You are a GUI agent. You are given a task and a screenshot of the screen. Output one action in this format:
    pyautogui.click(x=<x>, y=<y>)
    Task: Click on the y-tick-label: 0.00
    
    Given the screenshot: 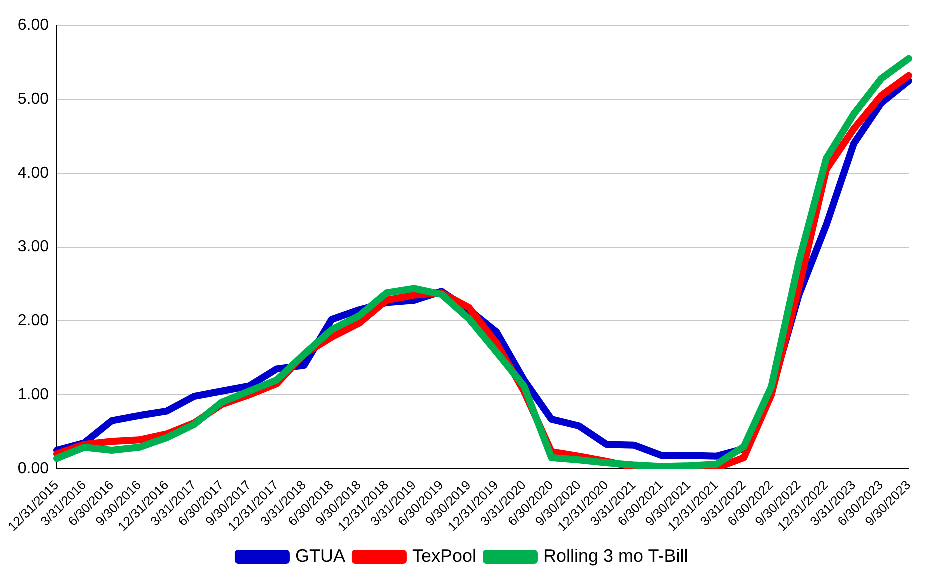 What is the action you would take?
    pyautogui.click(x=34, y=469)
    